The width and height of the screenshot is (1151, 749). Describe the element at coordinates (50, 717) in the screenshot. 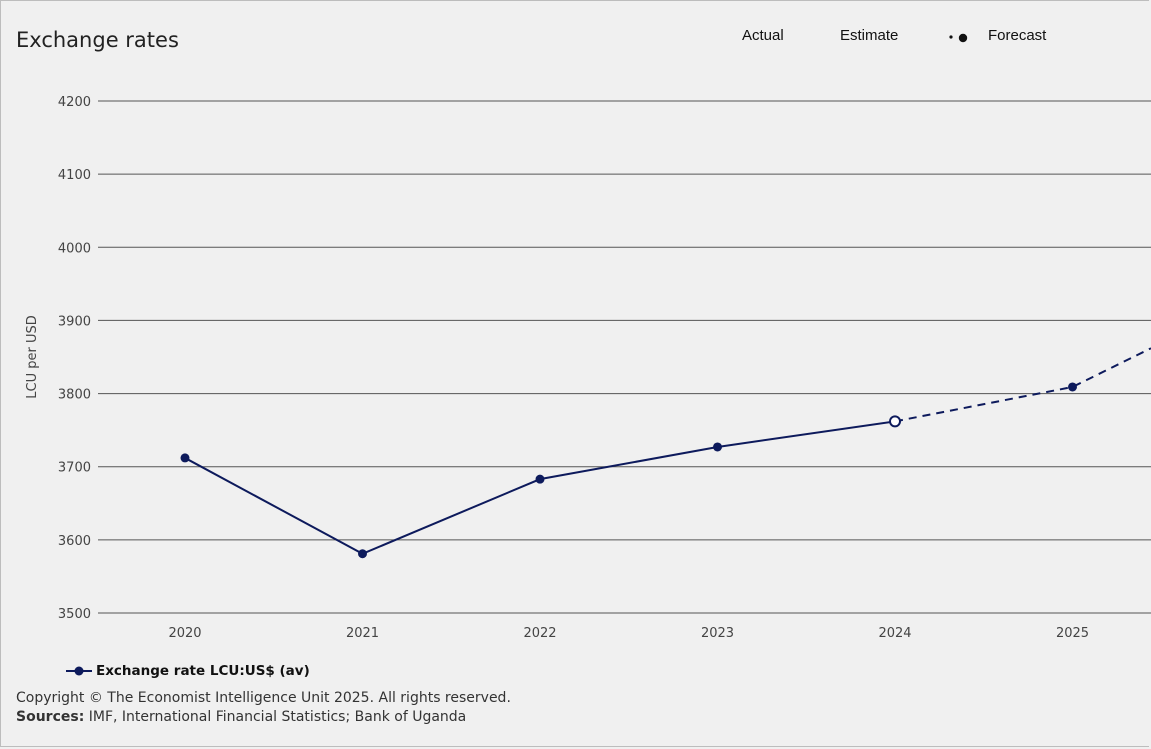

I see `sources-label: Sources:` at that location.